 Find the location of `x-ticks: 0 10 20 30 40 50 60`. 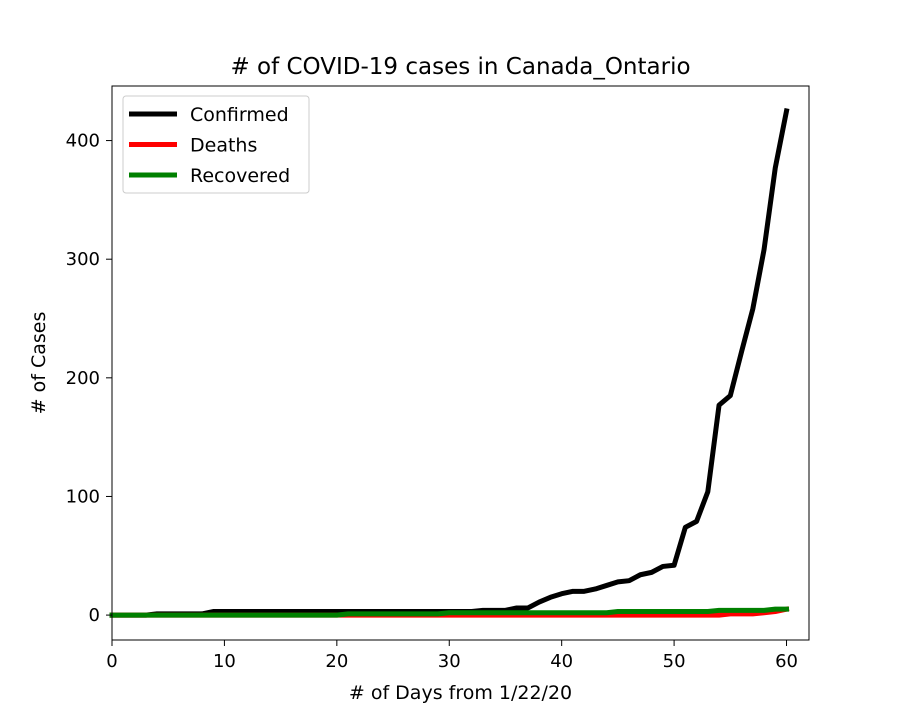

x-ticks: 0 10 20 30 40 50 60 is located at coordinates (452, 656).